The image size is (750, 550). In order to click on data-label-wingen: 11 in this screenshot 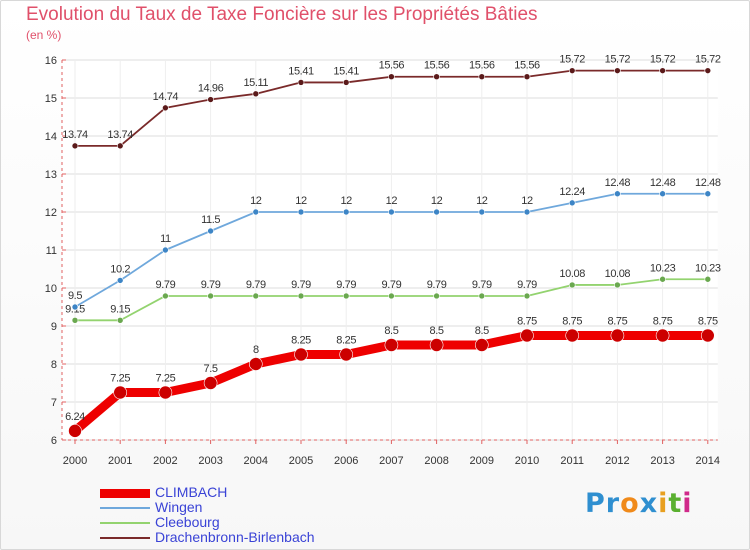, I will do `click(165, 239)`.